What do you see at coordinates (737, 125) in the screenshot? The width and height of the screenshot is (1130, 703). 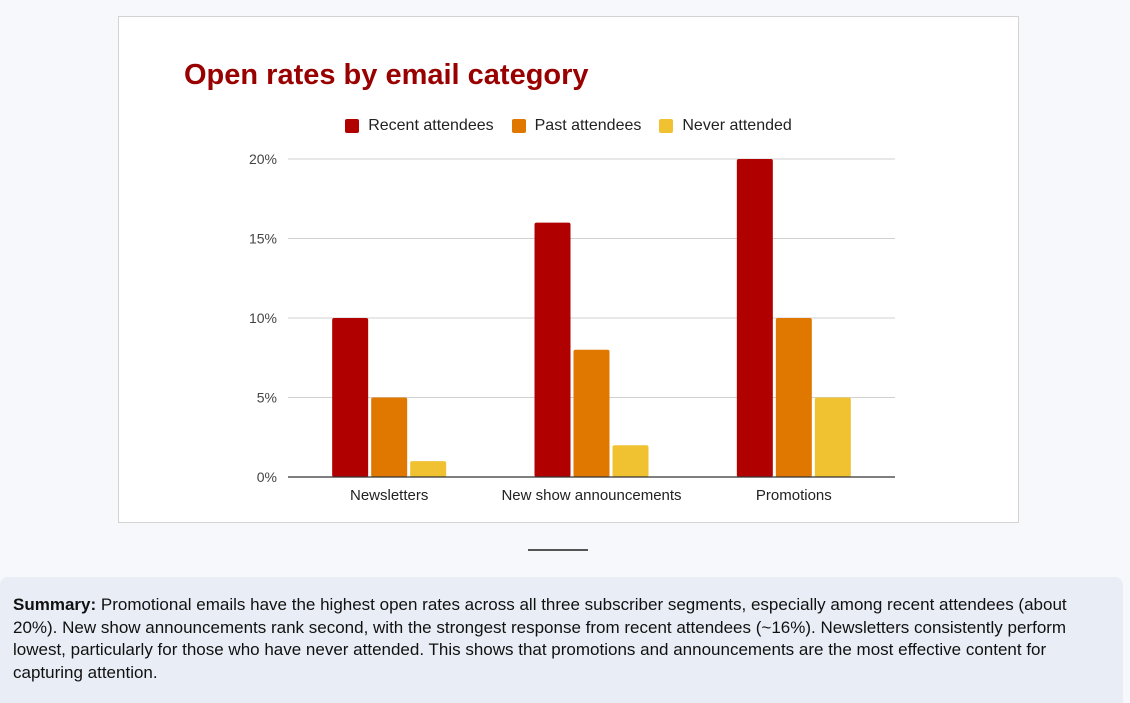 I see `legend-label: Never attended` at bounding box center [737, 125].